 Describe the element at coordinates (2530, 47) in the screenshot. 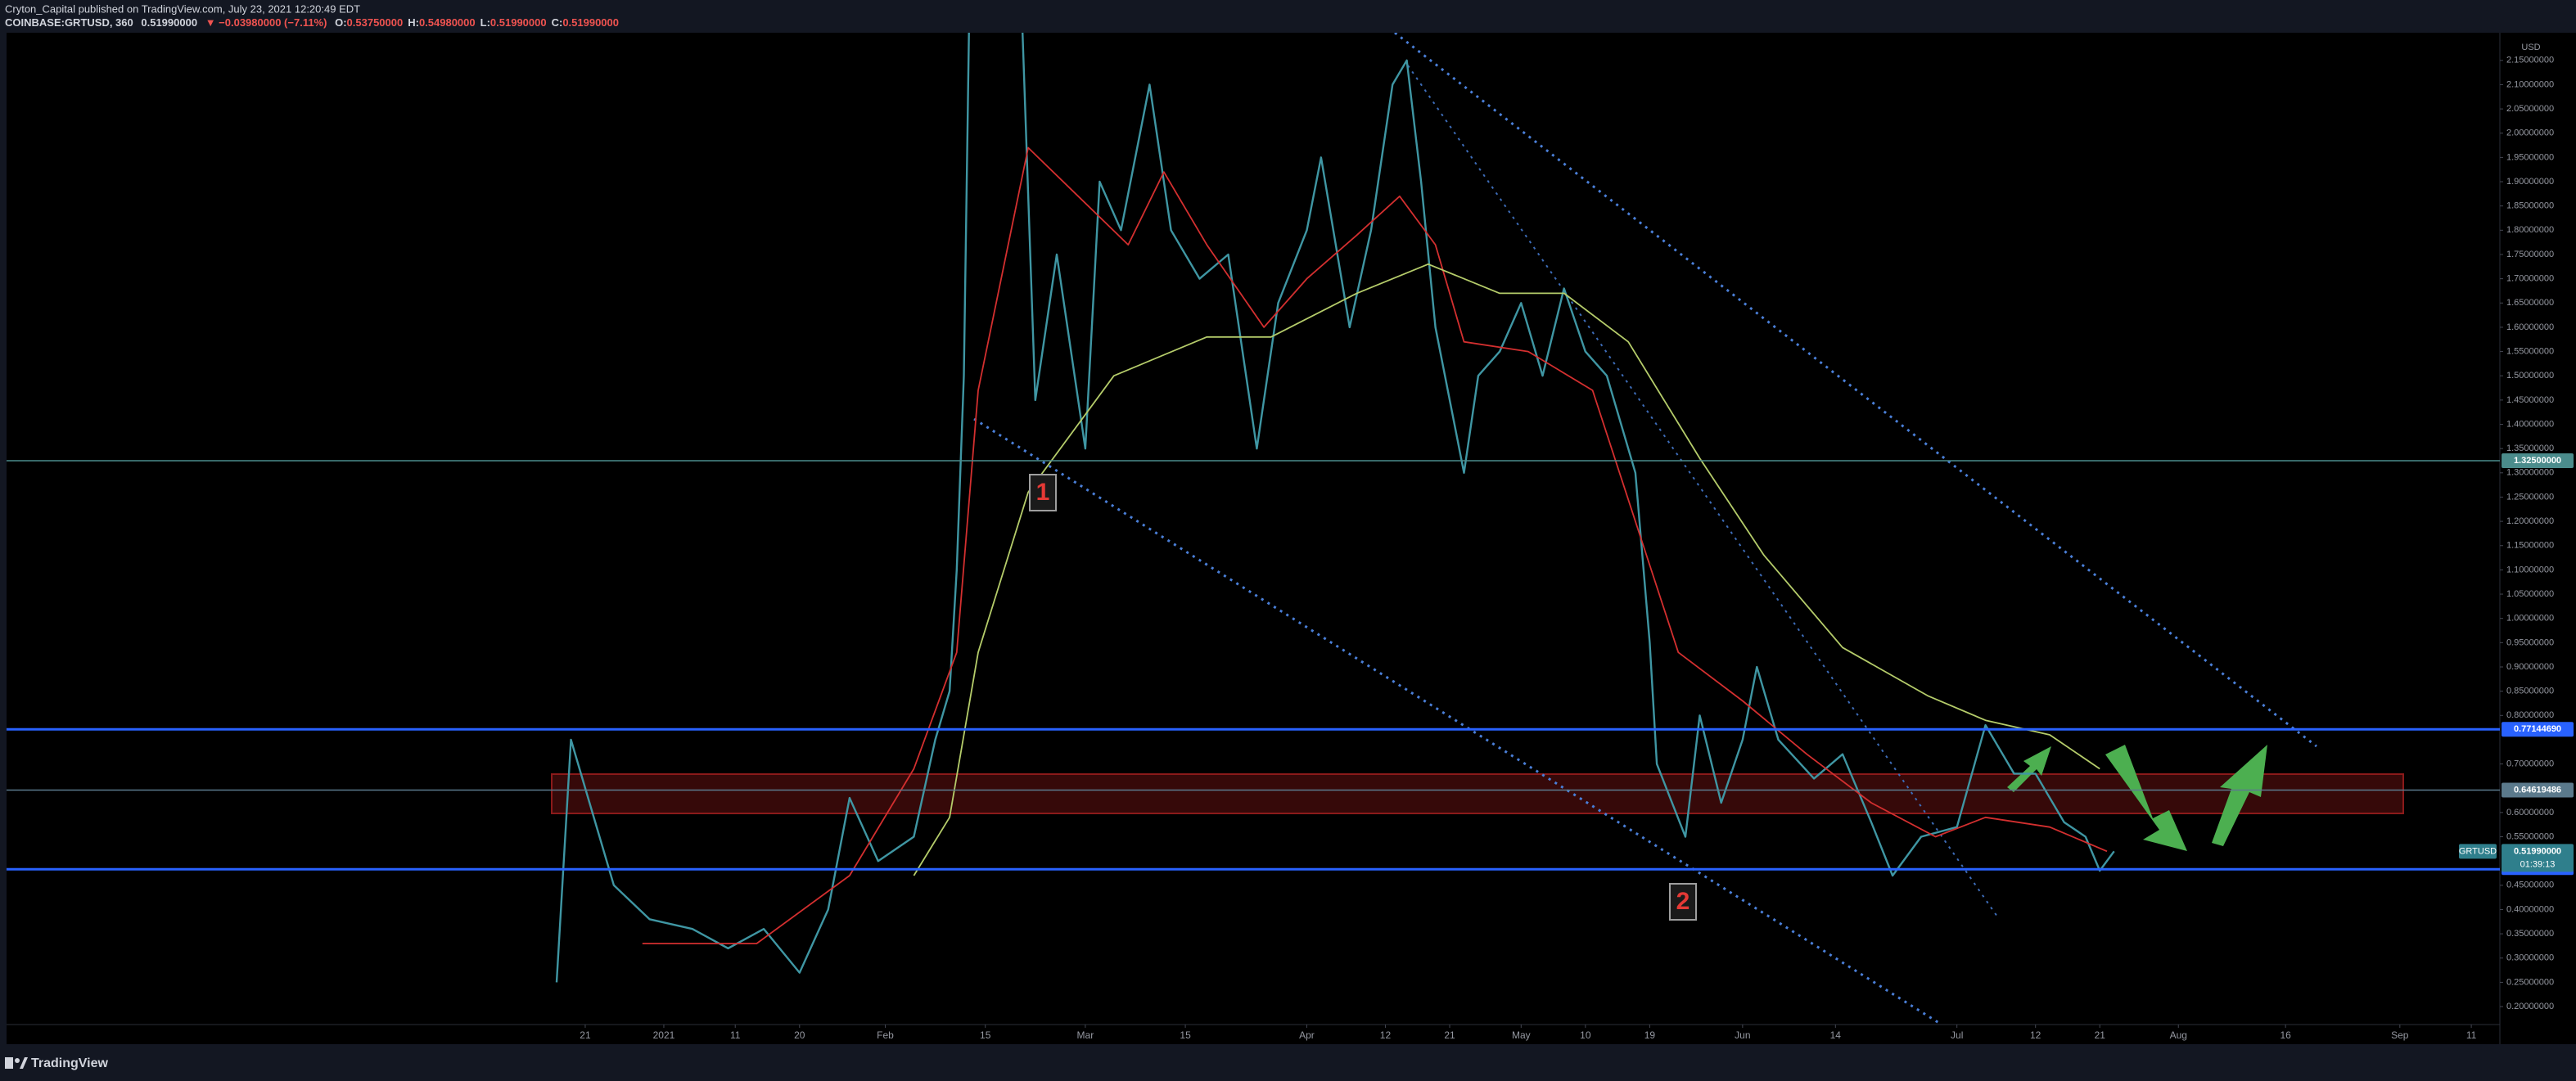

I see `currency: USD` at that location.